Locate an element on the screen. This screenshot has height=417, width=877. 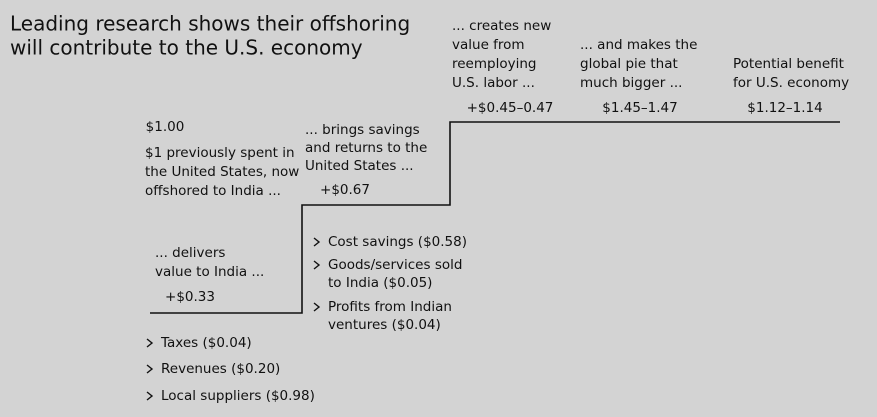
reemploy-text: ... creates new is located at coordinates (501, 26).